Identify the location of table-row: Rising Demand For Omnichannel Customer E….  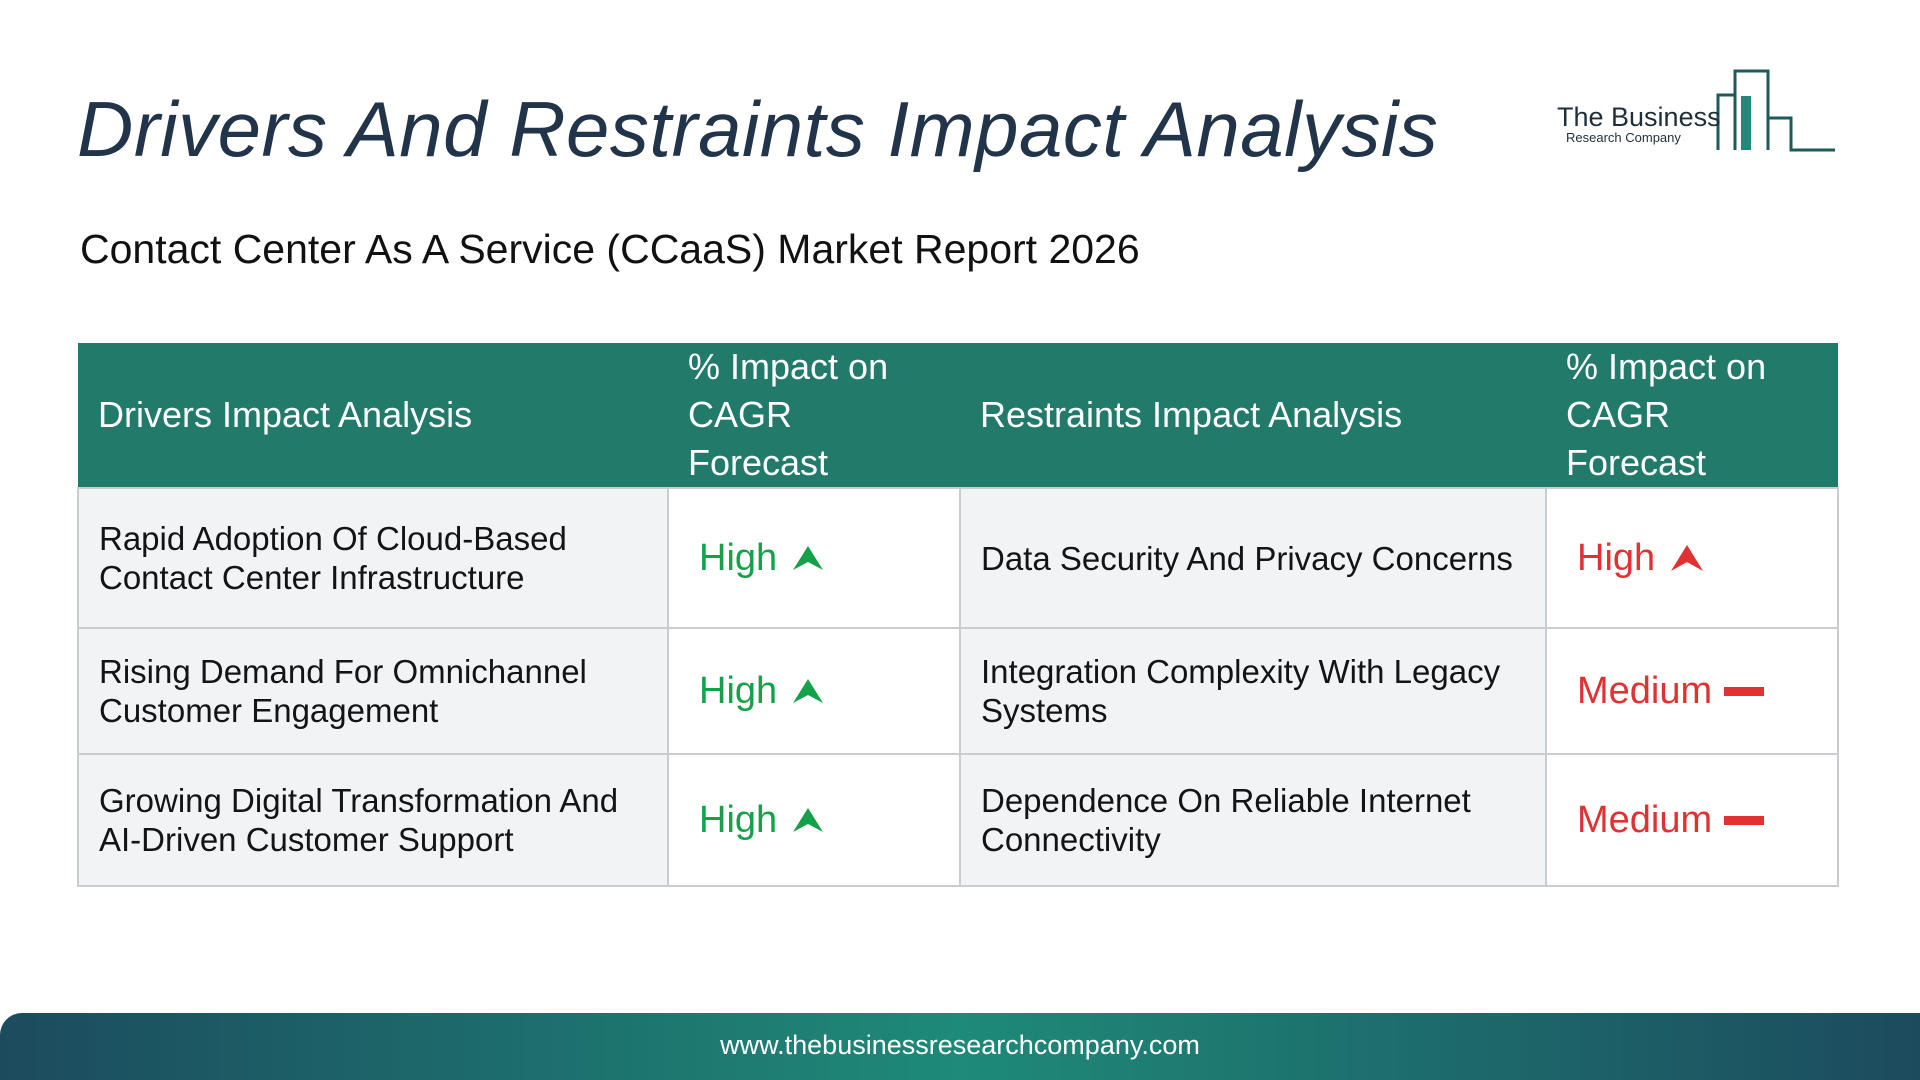
(958, 691).